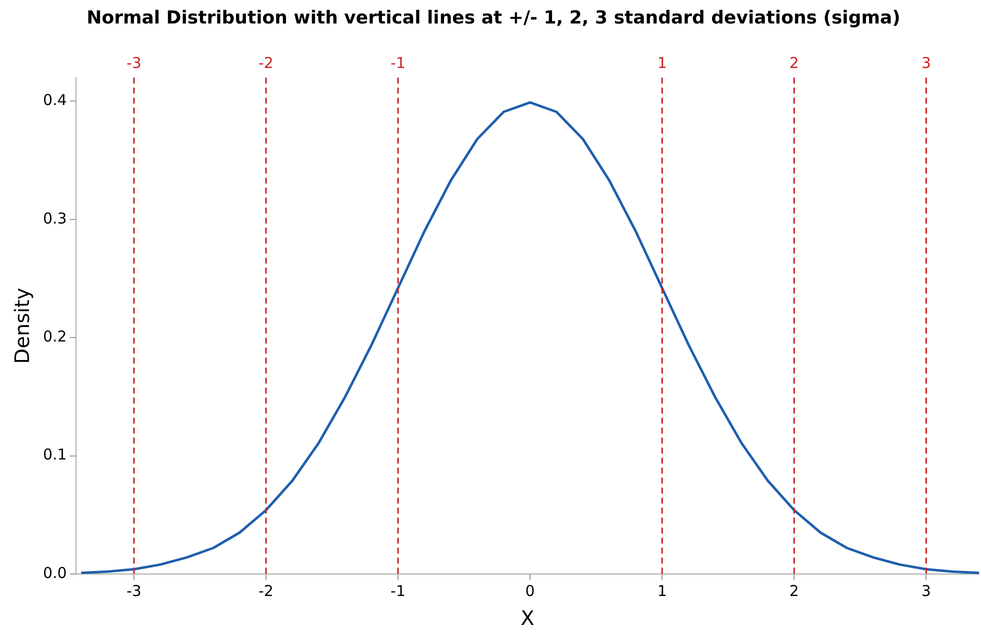 The height and width of the screenshot is (640, 981). What do you see at coordinates (54, 573) in the screenshot?
I see `y-tick-label: 0.0` at bounding box center [54, 573].